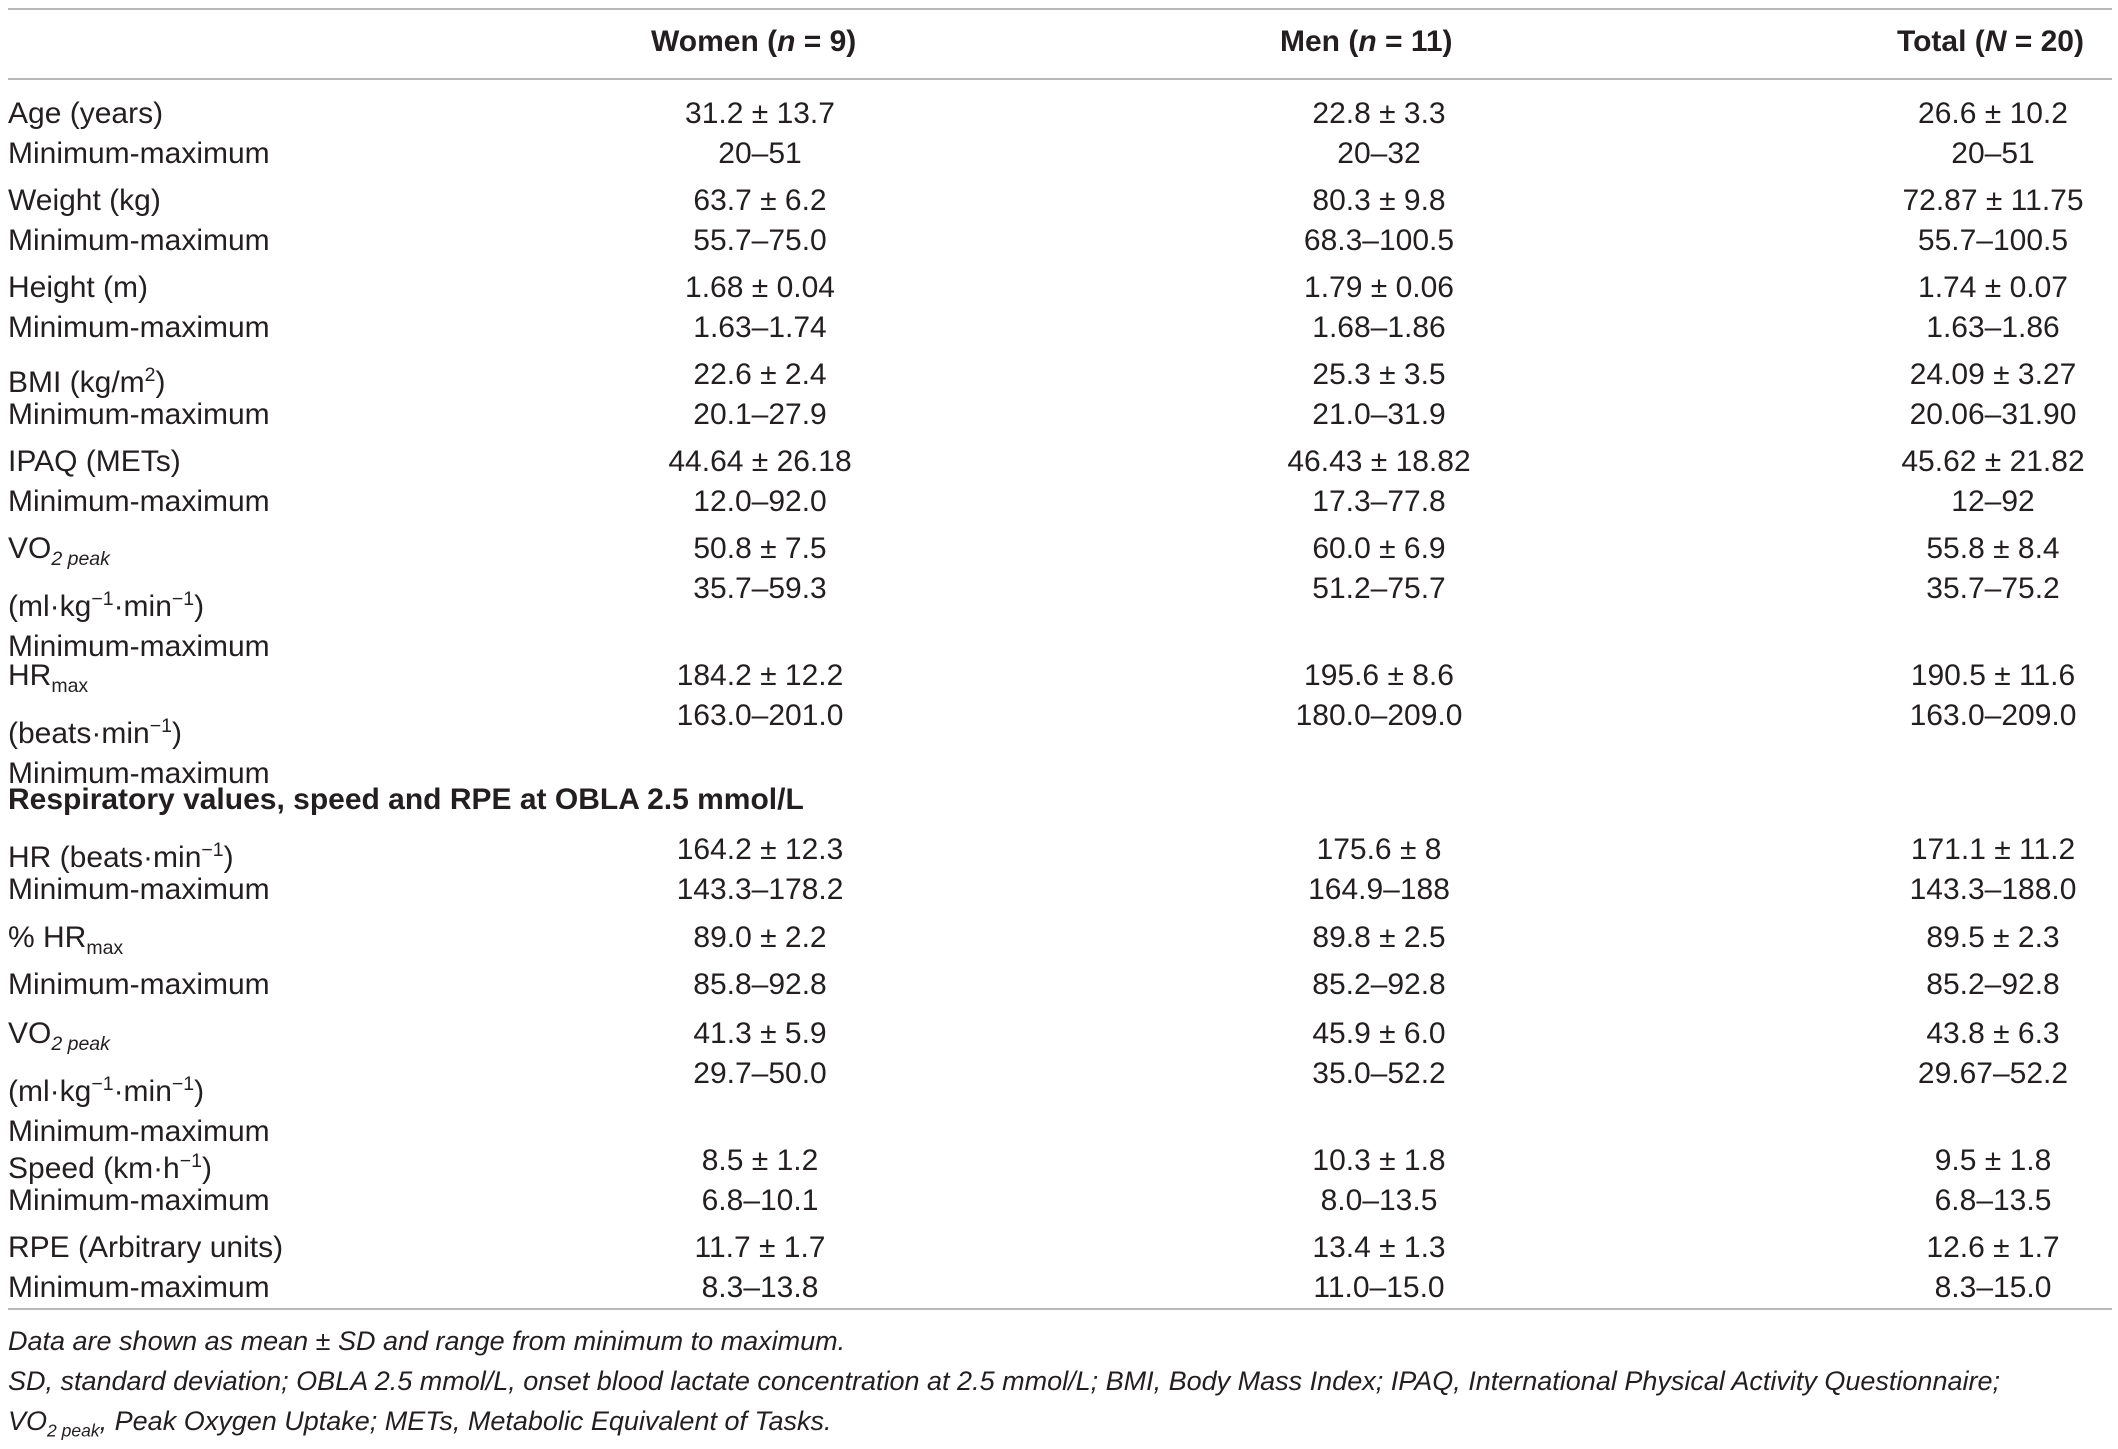 This screenshot has height=1449, width=2118. I want to click on cell-total: 20–51, so click(1993, 153).